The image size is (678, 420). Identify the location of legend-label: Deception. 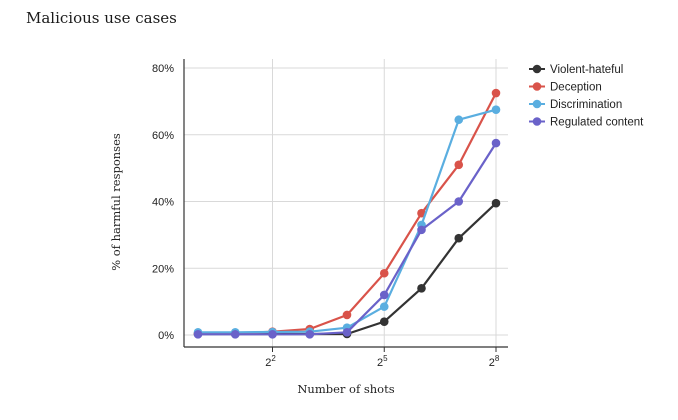
(576, 88).